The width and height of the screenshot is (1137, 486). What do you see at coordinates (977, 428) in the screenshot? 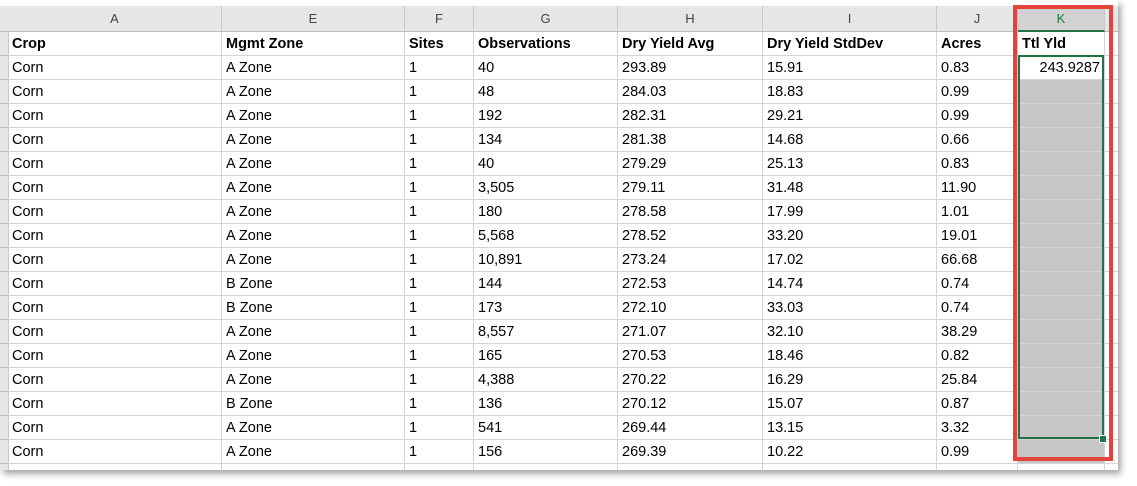
I see `cell: 3.32` at bounding box center [977, 428].